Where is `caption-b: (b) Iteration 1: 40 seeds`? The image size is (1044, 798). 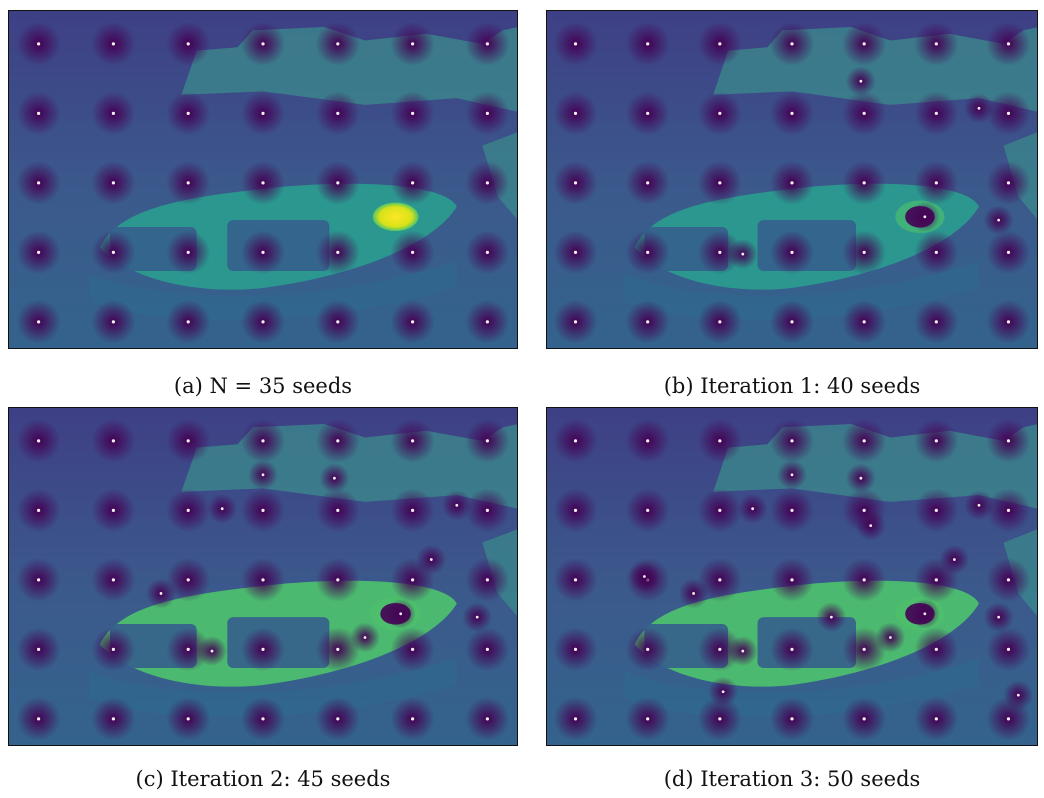
caption-b: (b) Iteration 1: 40 seeds is located at coordinates (792, 386).